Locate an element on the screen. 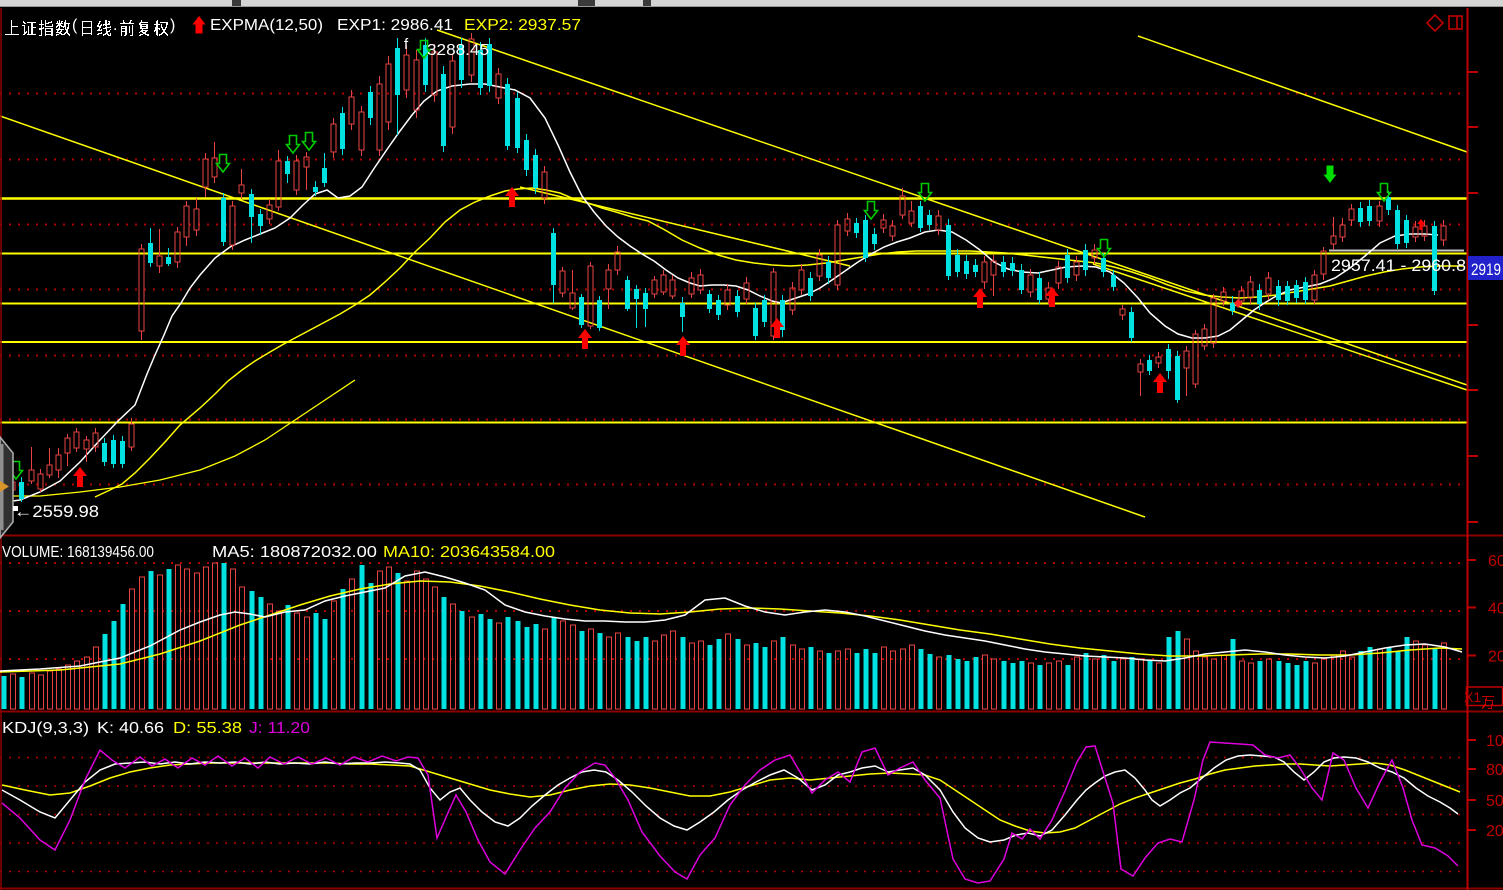 This screenshot has width=1503, height=890. svg-text: MA10: 203643584.00 is located at coordinates (469, 552).